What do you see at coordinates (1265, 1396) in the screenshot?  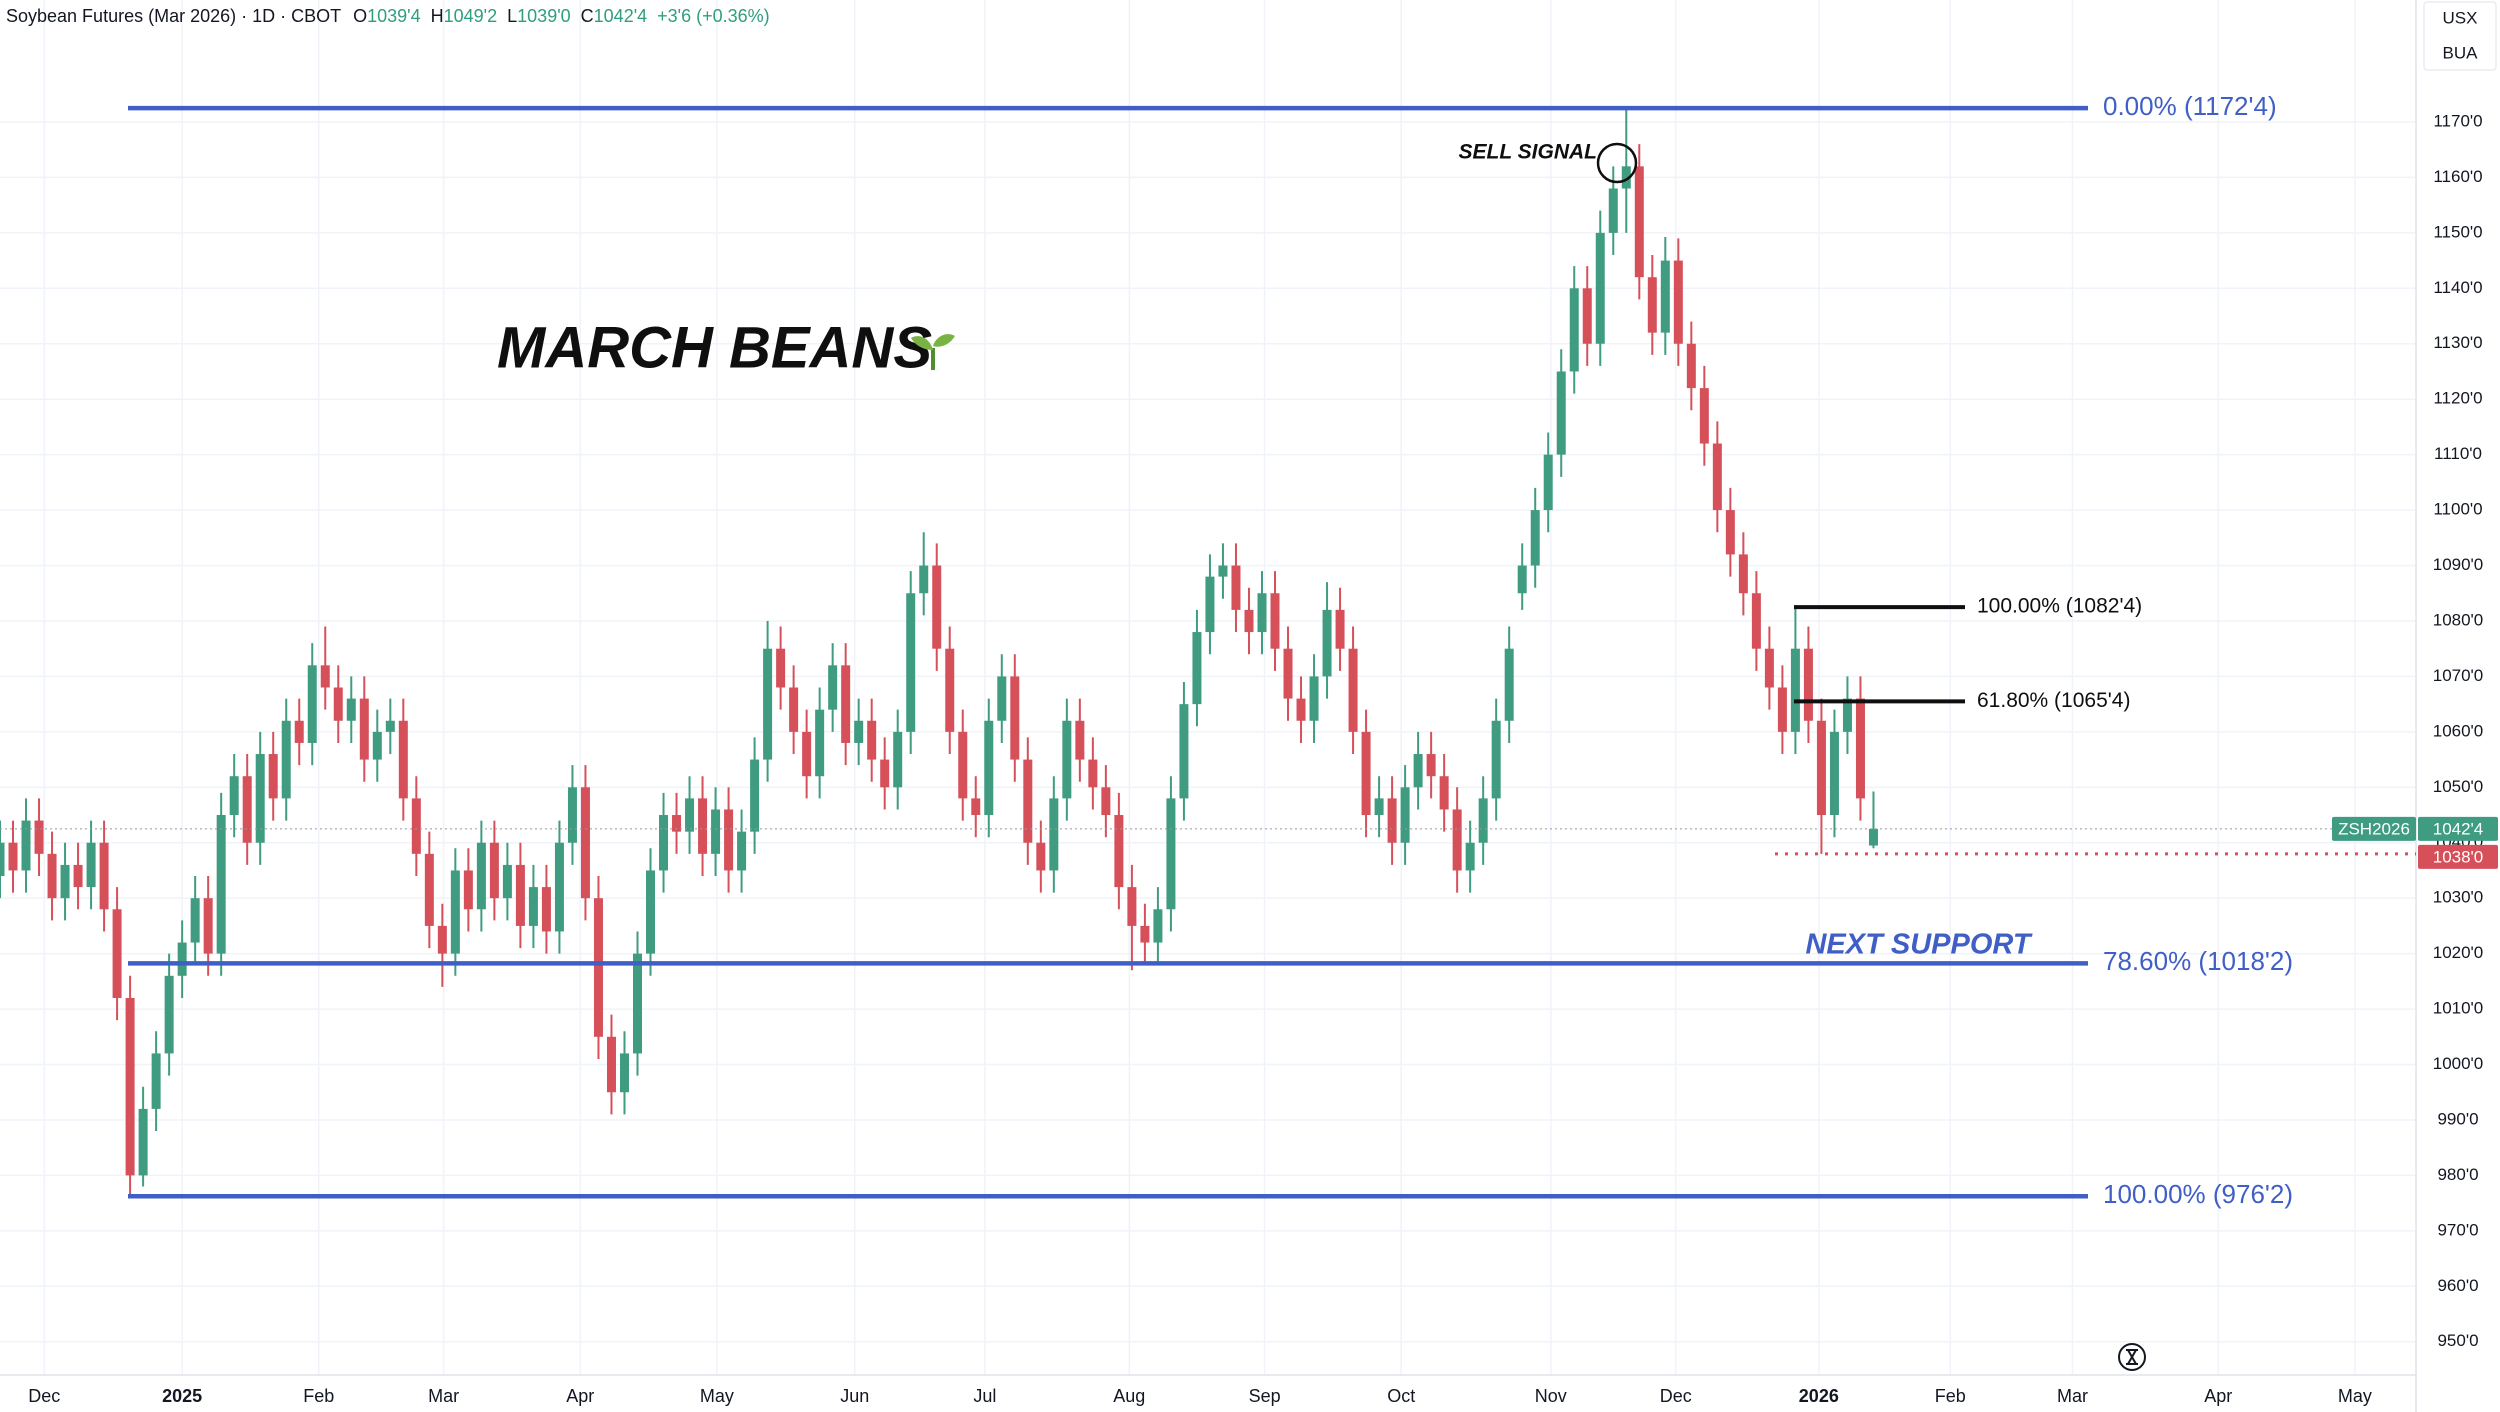 I see `x-tick-label: Sep` at bounding box center [1265, 1396].